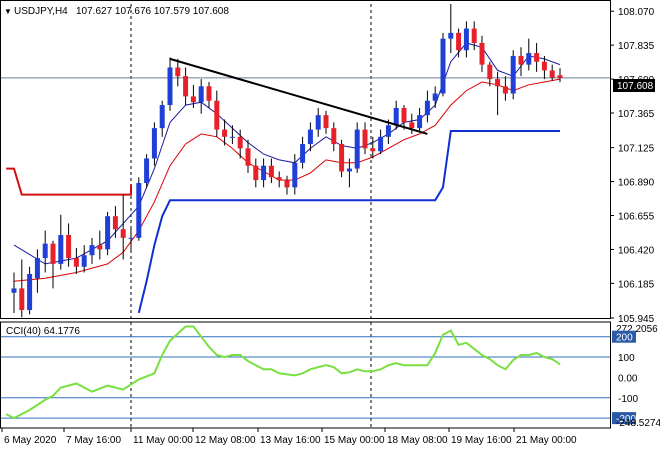  Describe the element at coordinates (636, 46) in the screenshot. I see `price-tick-label: 107.835` at that location.